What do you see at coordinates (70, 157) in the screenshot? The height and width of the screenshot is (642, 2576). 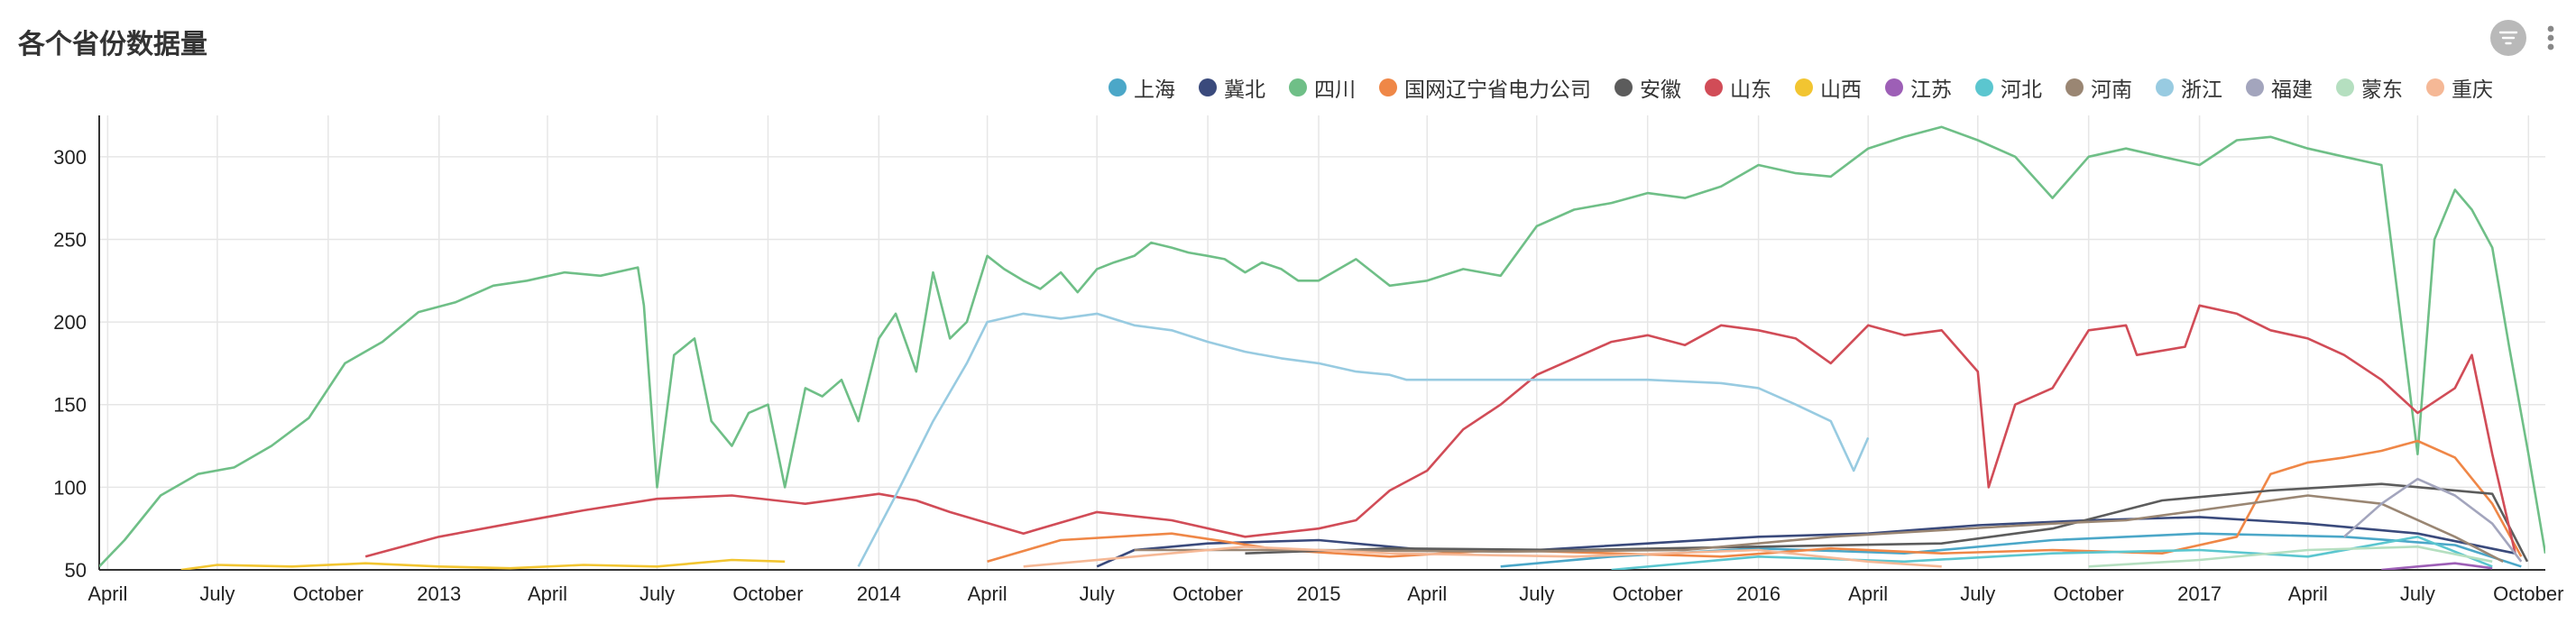 I see `y-tick-label: 300` at bounding box center [70, 157].